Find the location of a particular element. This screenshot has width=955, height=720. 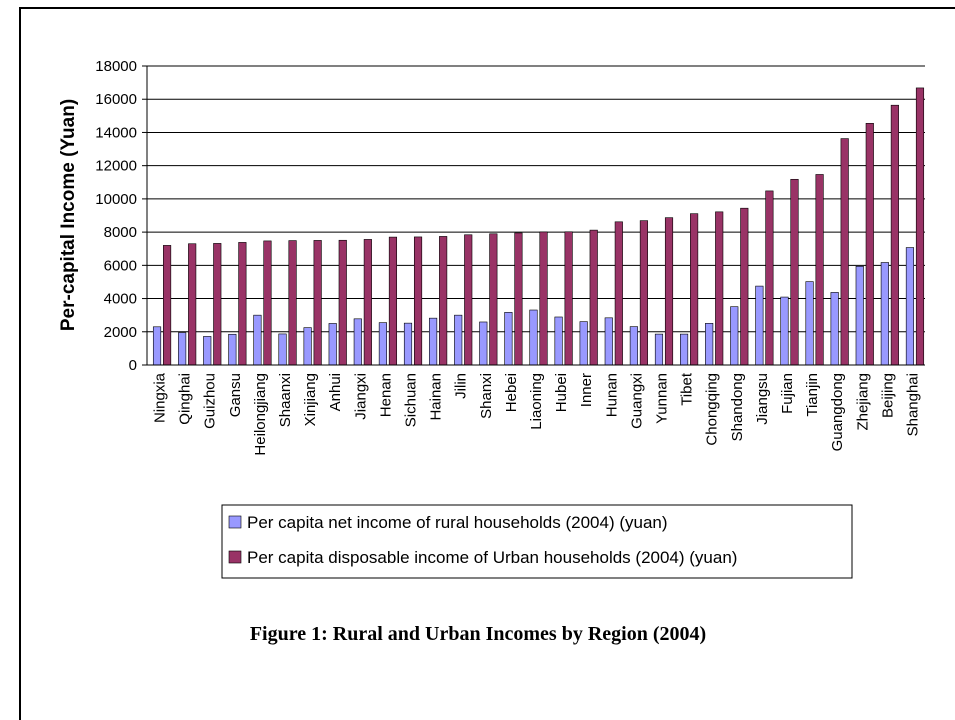

x-tick-label: Anhui is located at coordinates (335, 392).